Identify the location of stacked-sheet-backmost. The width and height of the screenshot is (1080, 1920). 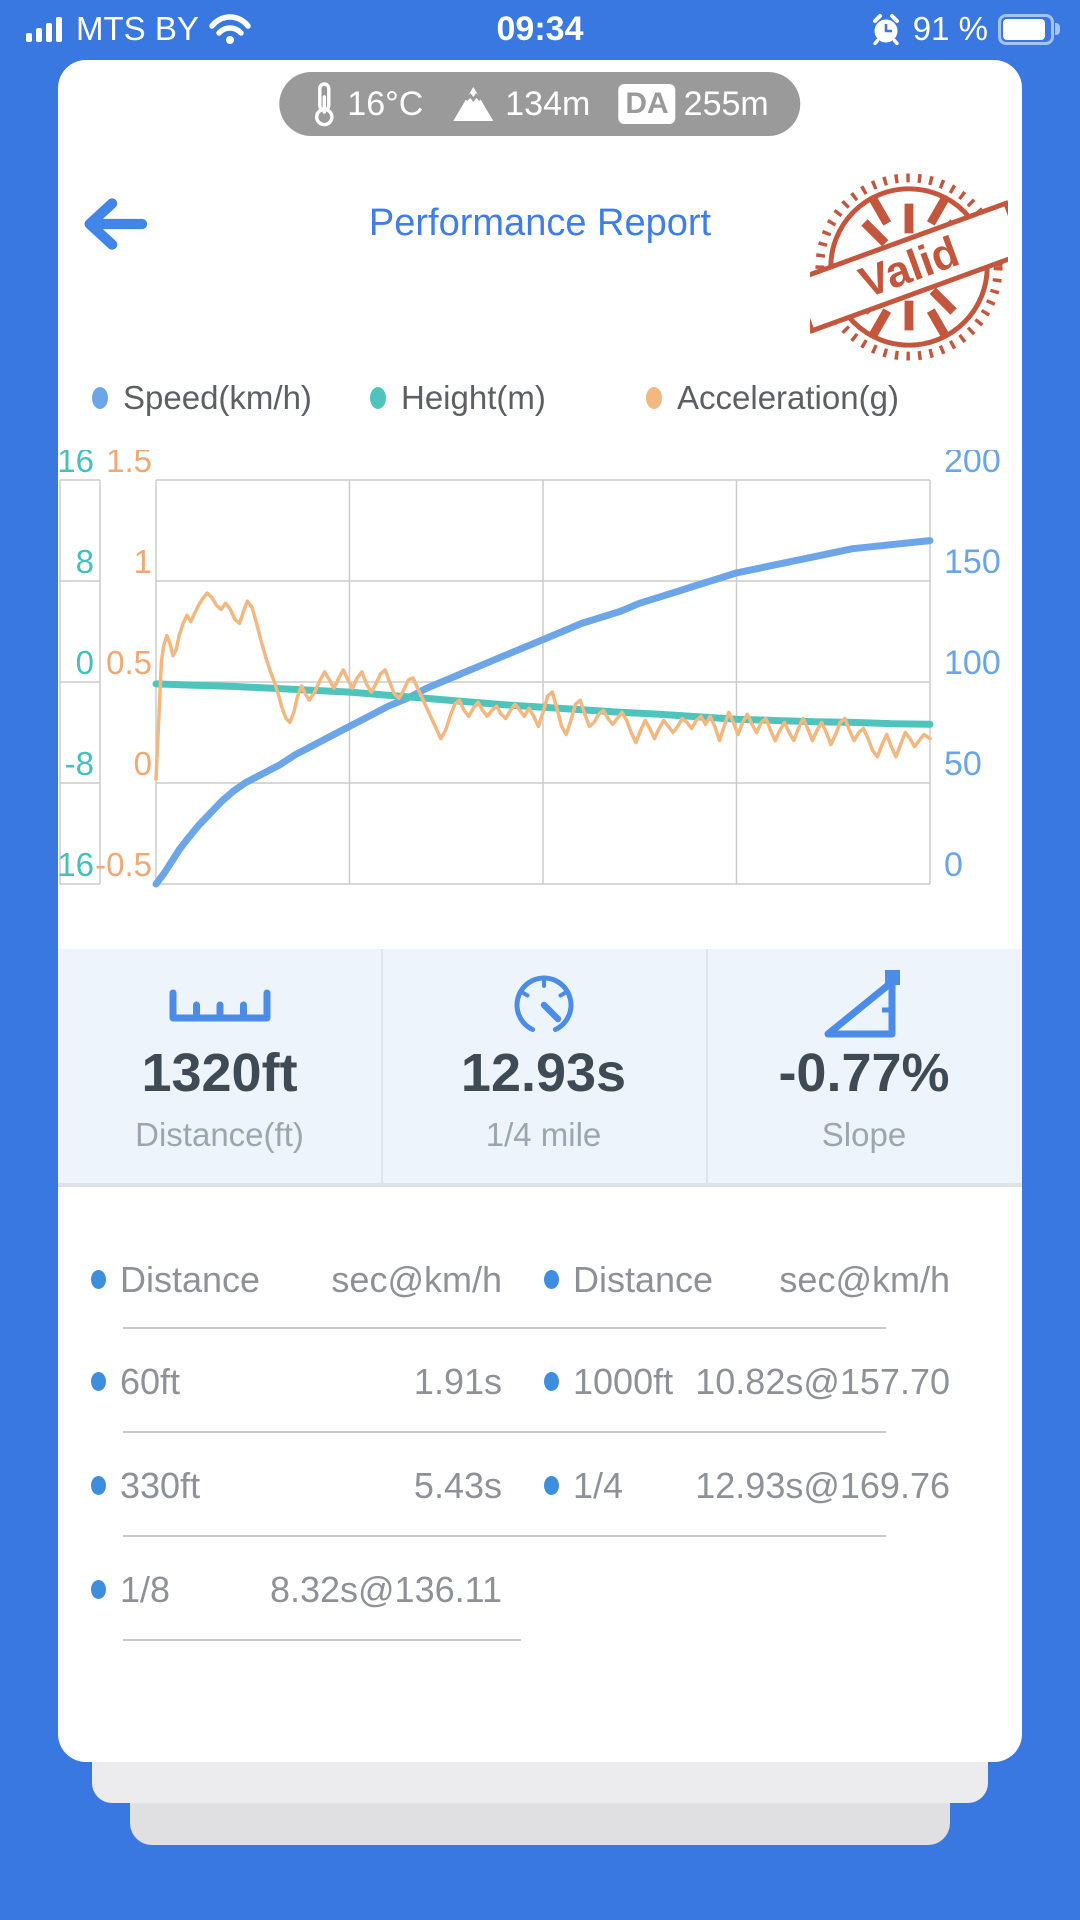
(540, 1824).